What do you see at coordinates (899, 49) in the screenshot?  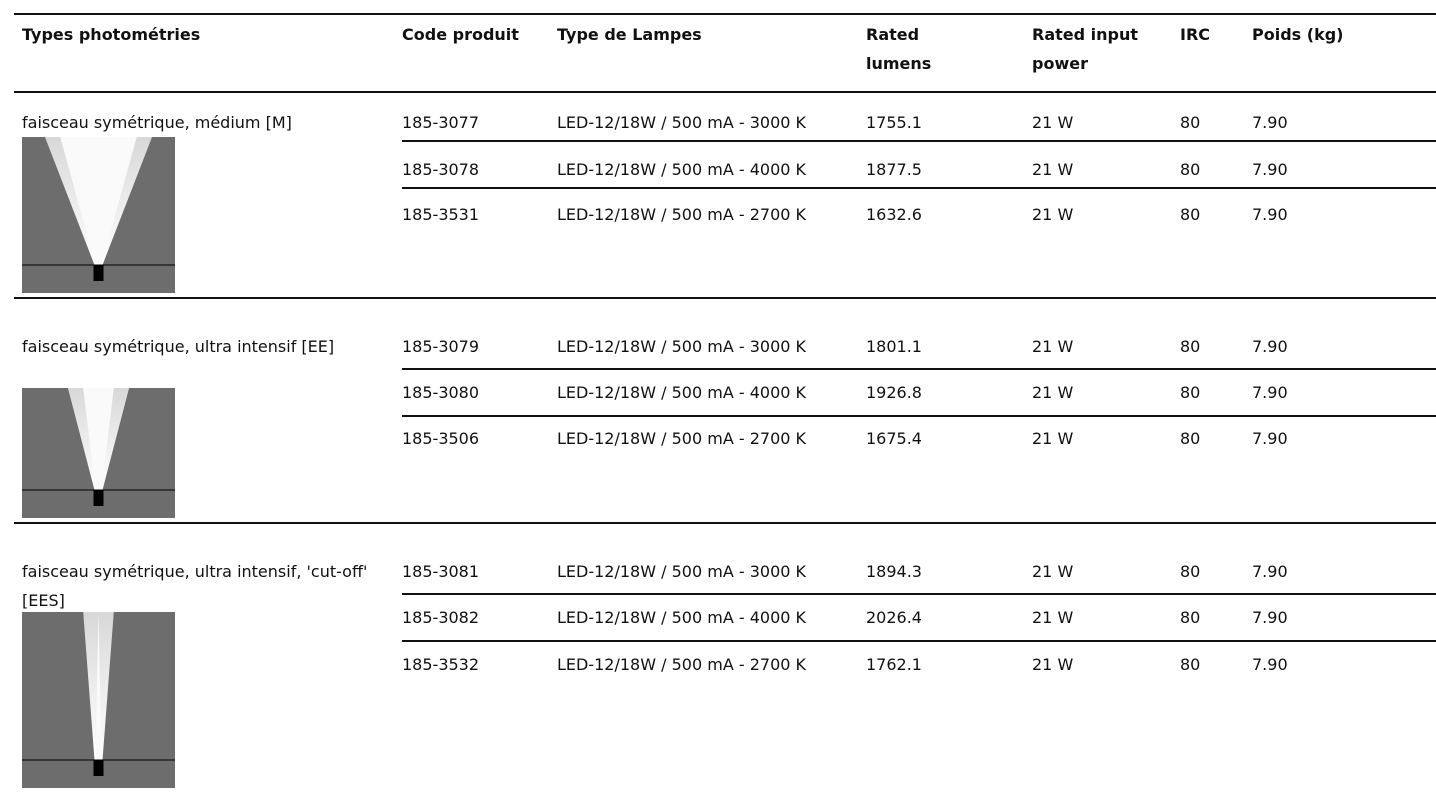 I see `column-header: Rated lumens` at bounding box center [899, 49].